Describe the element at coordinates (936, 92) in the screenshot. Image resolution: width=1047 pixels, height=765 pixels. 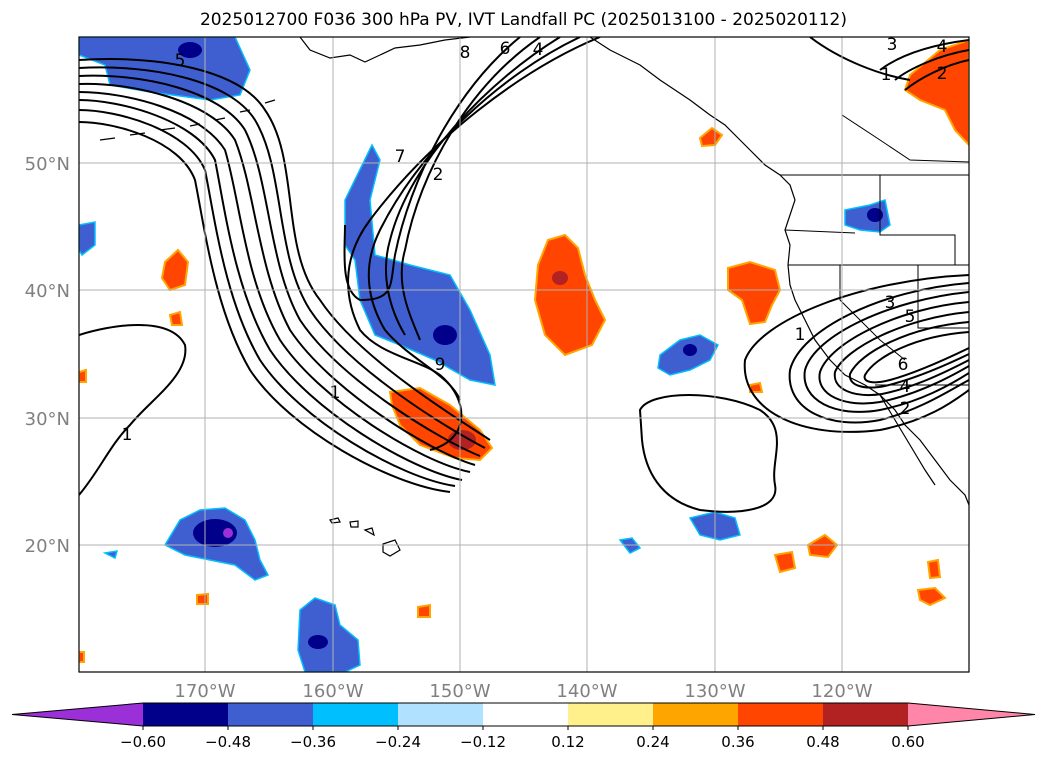
I see `pos-blob-northeast` at that location.